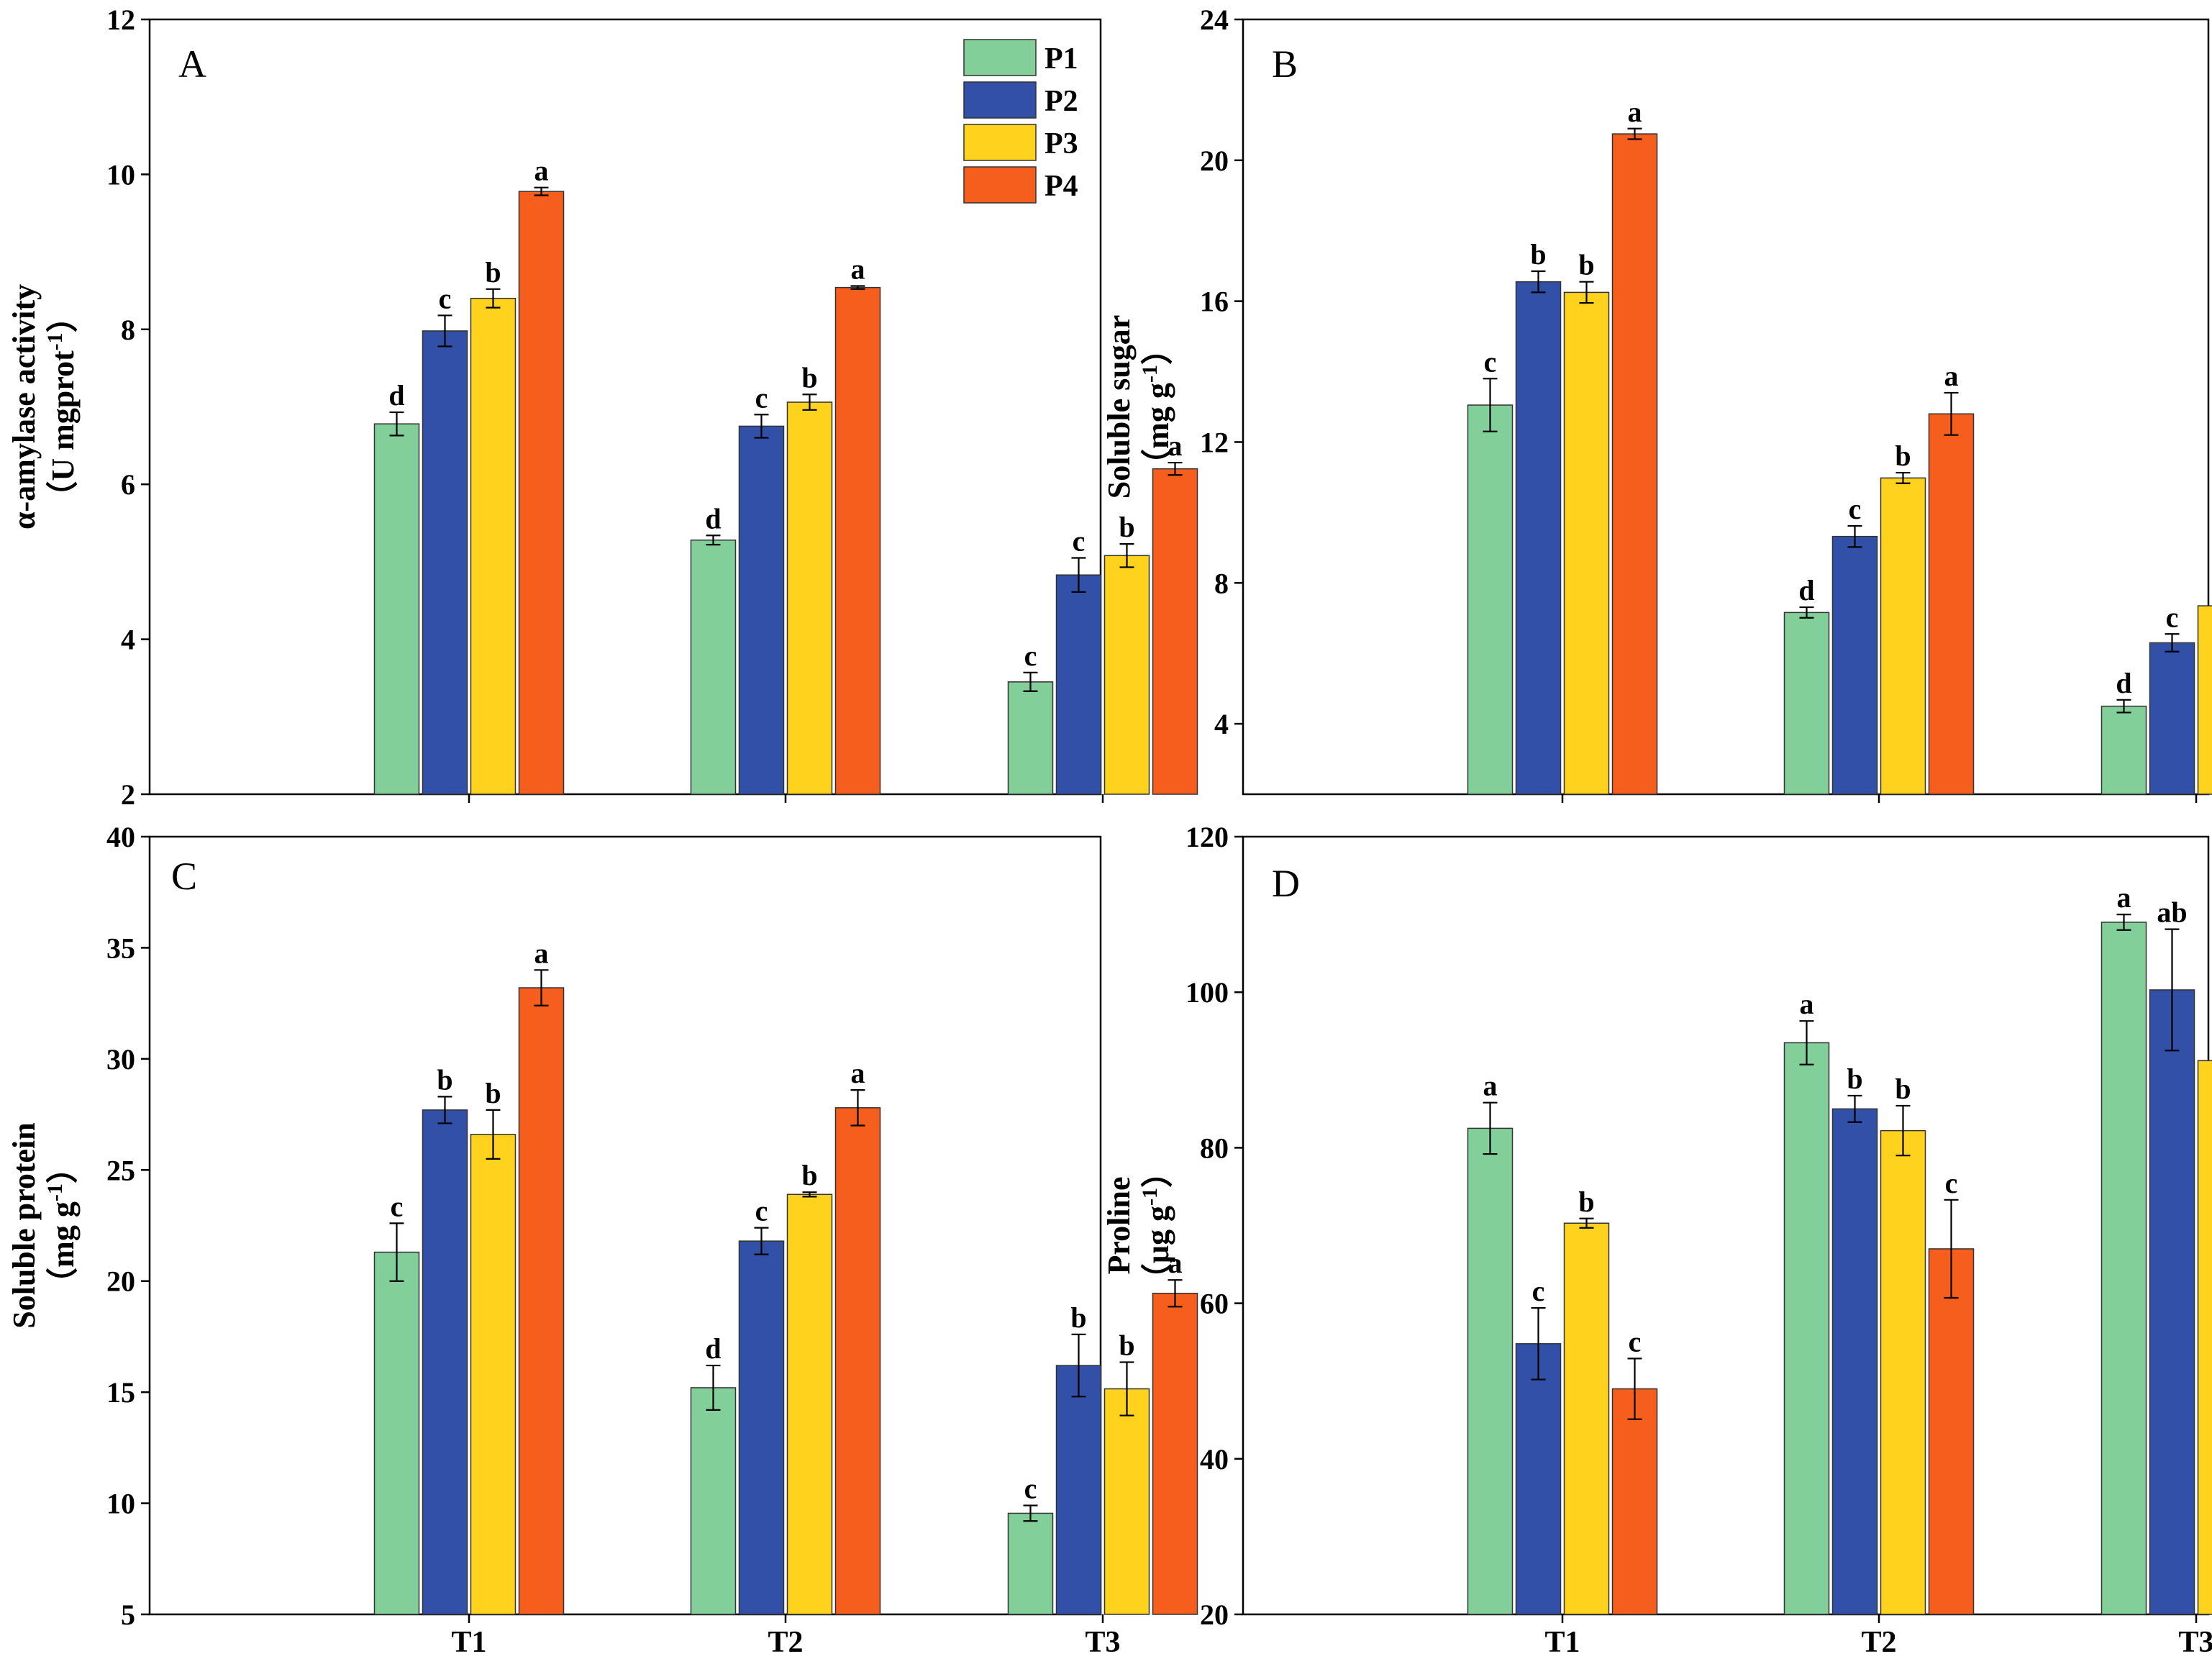  I want to click on bar-A-t3-p1, so click(1030, 738).